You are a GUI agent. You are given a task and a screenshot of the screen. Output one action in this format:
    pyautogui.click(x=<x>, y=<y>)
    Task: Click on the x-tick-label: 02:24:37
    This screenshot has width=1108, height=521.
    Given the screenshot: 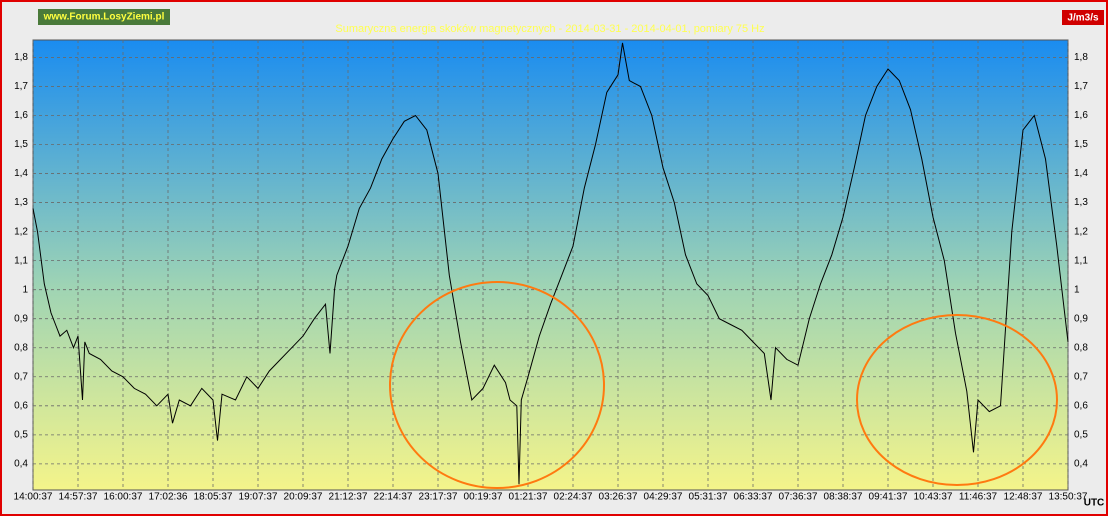 What is the action you would take?
    pyautogui.click(x=573, y=497)
    